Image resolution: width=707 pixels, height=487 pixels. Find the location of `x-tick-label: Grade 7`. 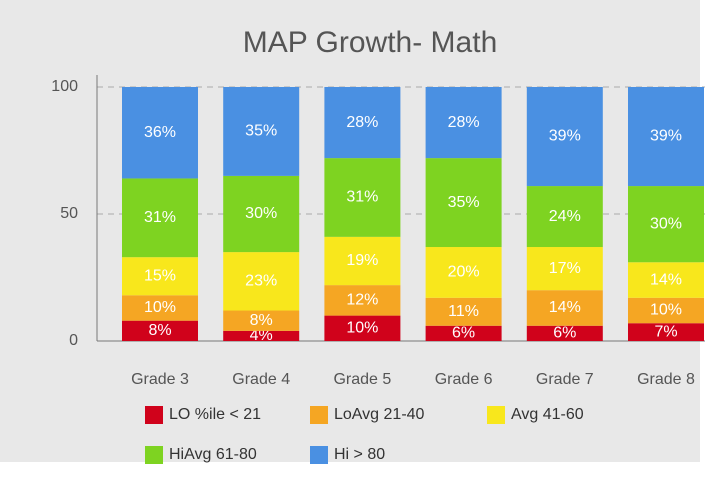

x-tick-label: Grade 7 is located at coordinates (565, 379).